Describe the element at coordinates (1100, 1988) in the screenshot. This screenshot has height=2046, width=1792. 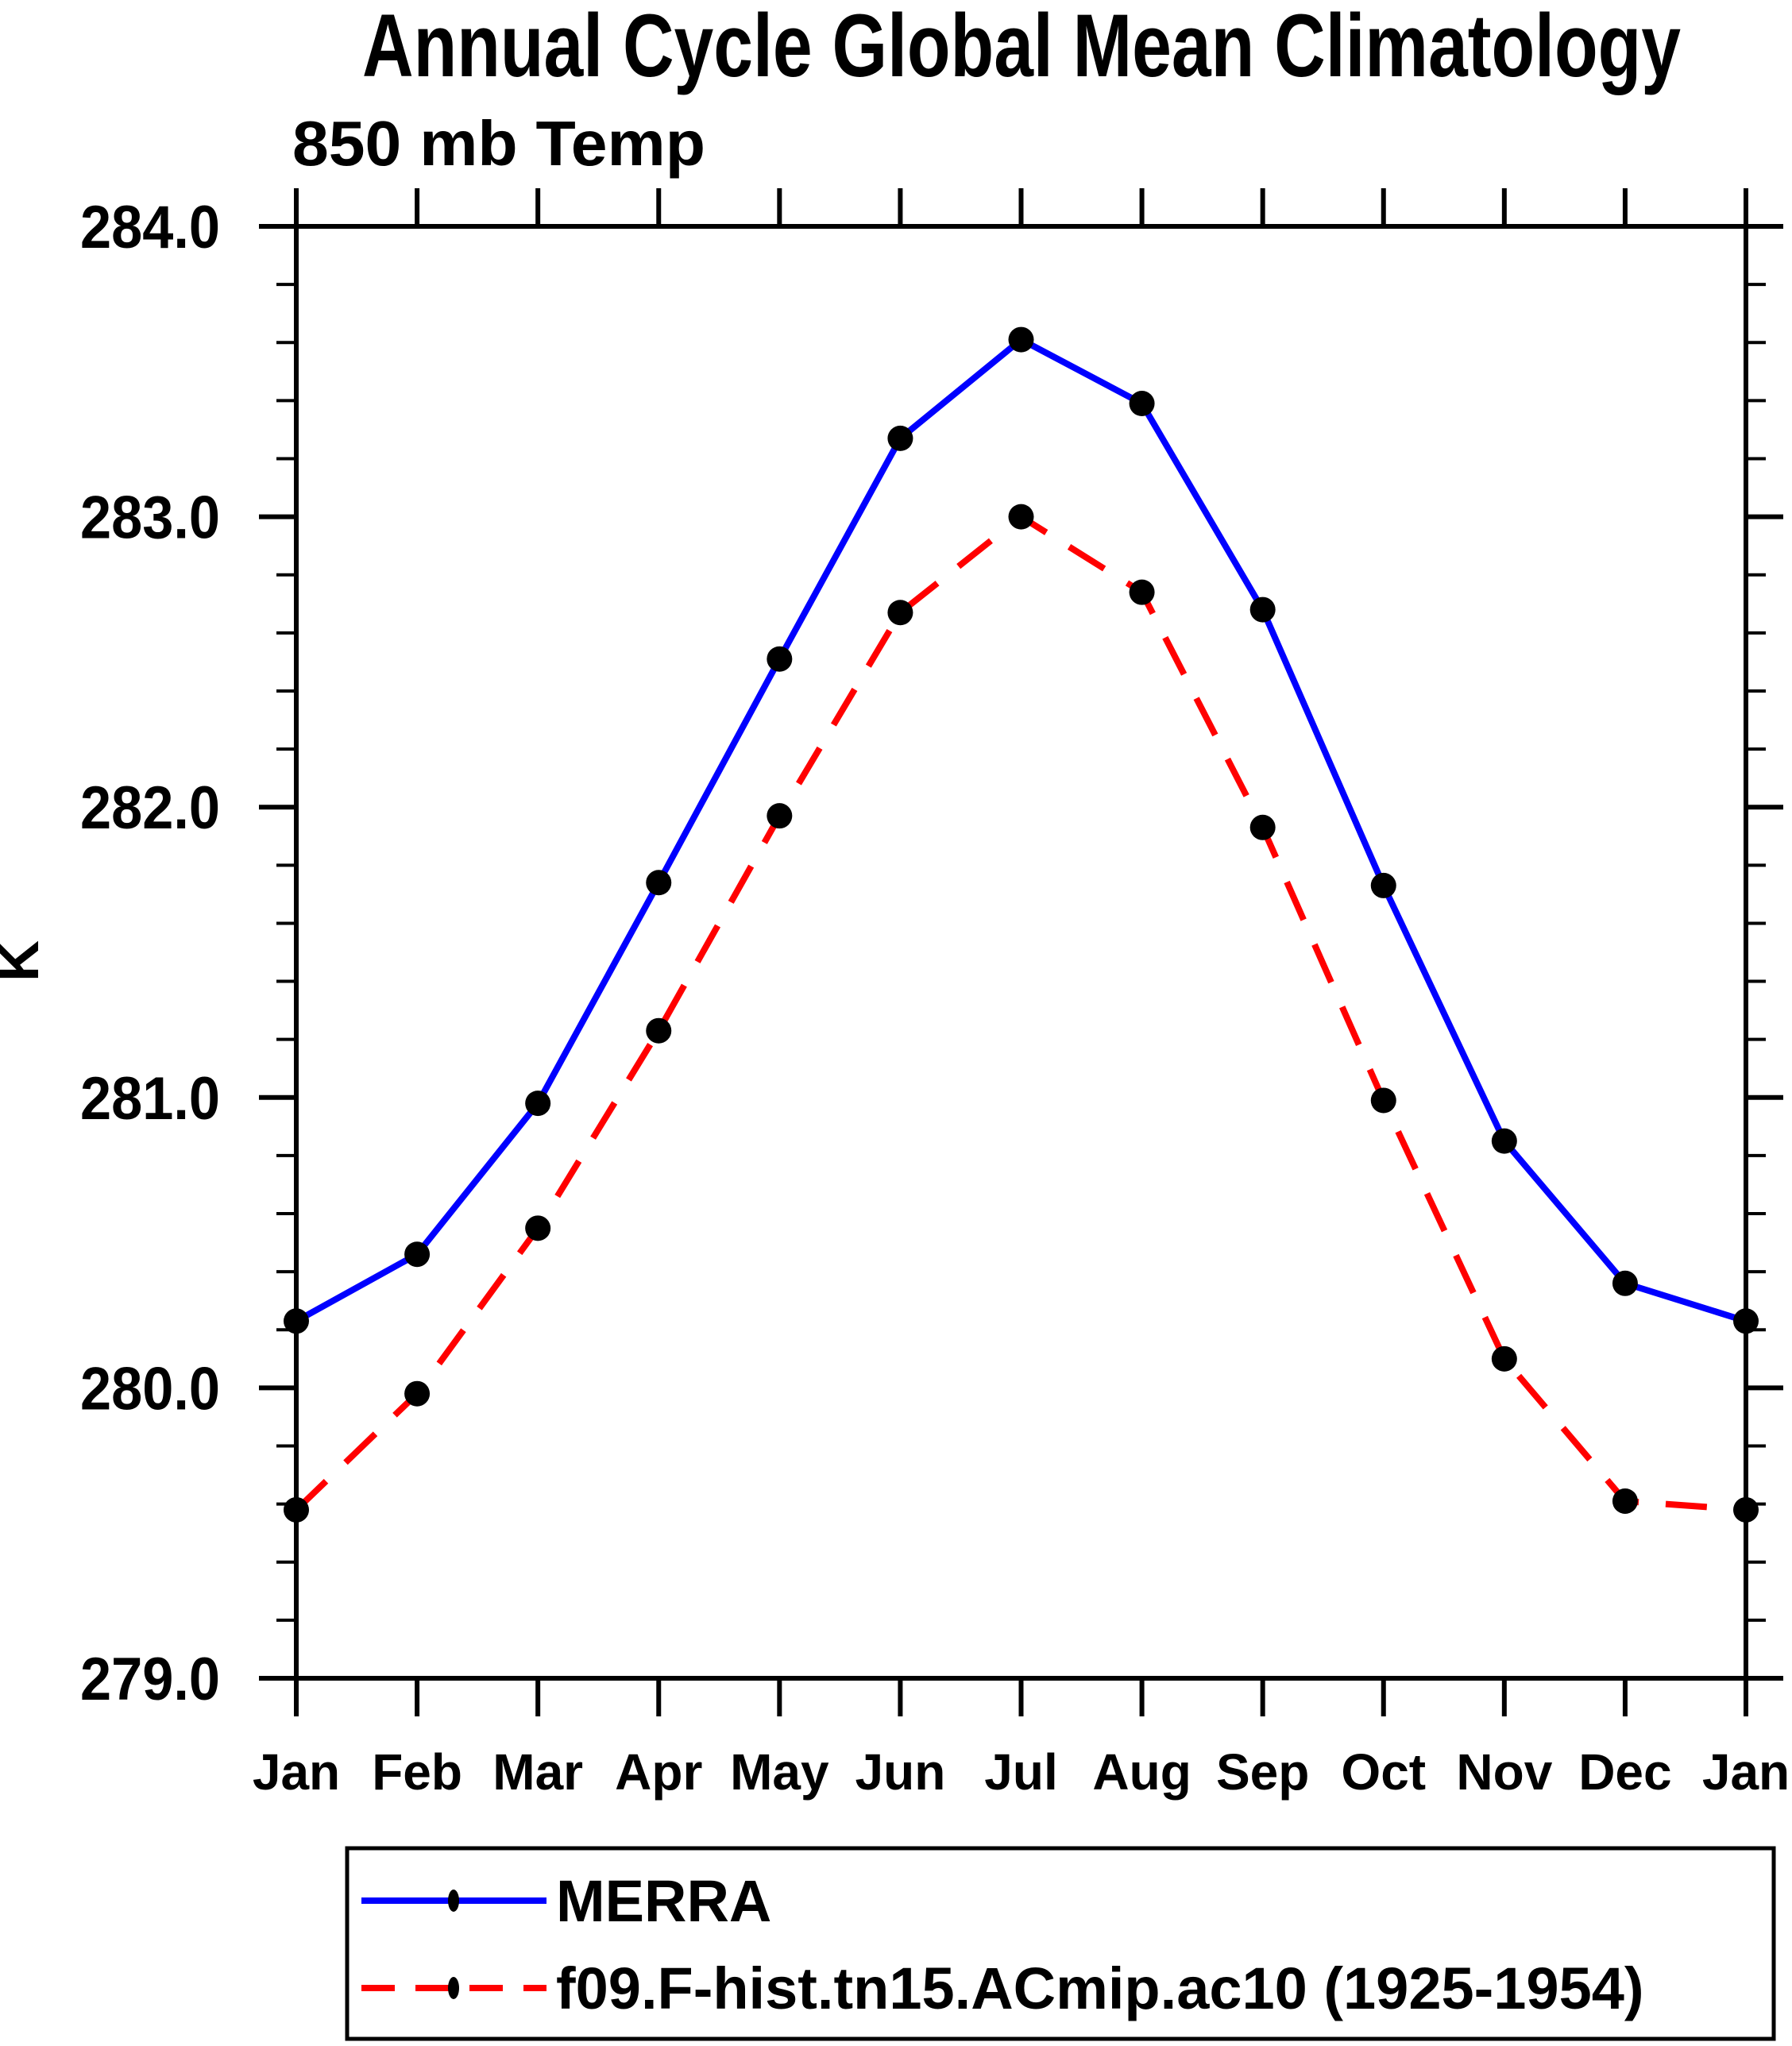
I see `legend-model-label: f09.F-hist.tn15.ACmip.ac10 (1925-1954)` at that location.